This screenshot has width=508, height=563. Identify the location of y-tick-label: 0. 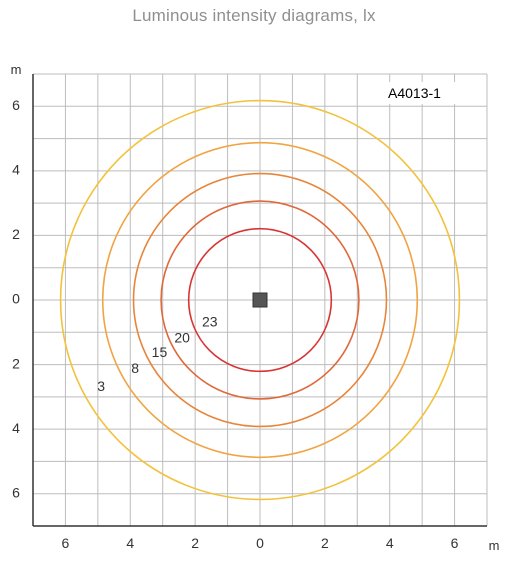
(16, 299).